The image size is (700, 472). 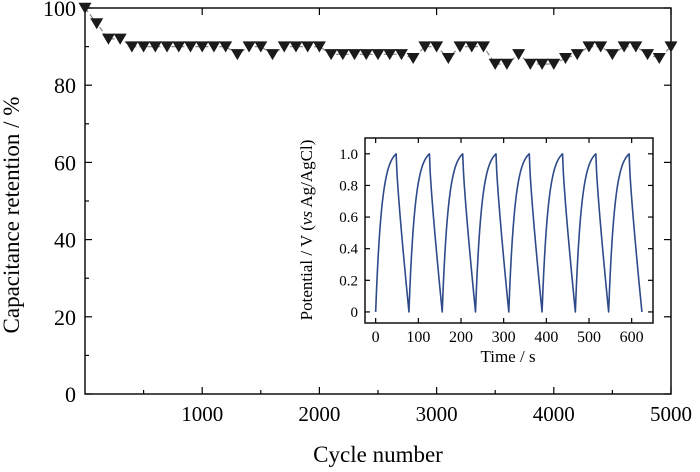 I want to click on inset-y-axis-label-vs: vs, so click(x=306, y=218).